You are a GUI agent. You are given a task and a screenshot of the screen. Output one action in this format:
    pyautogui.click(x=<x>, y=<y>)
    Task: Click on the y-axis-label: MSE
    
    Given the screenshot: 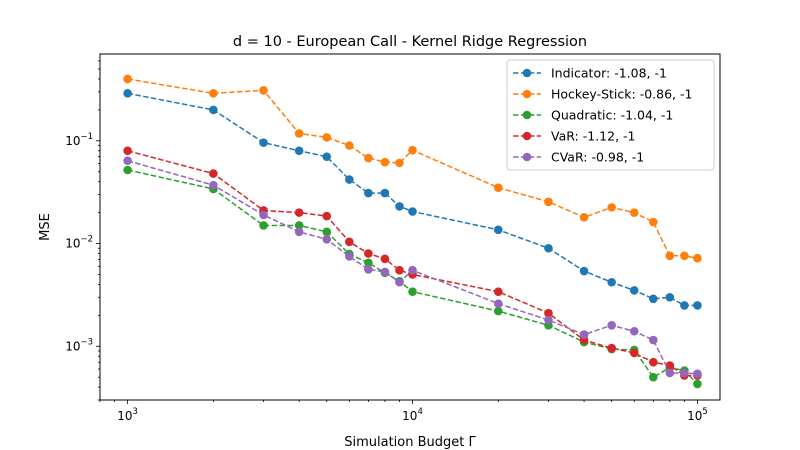 What is the action you would take?
    pyautogui.click(x=45, y=227)
    